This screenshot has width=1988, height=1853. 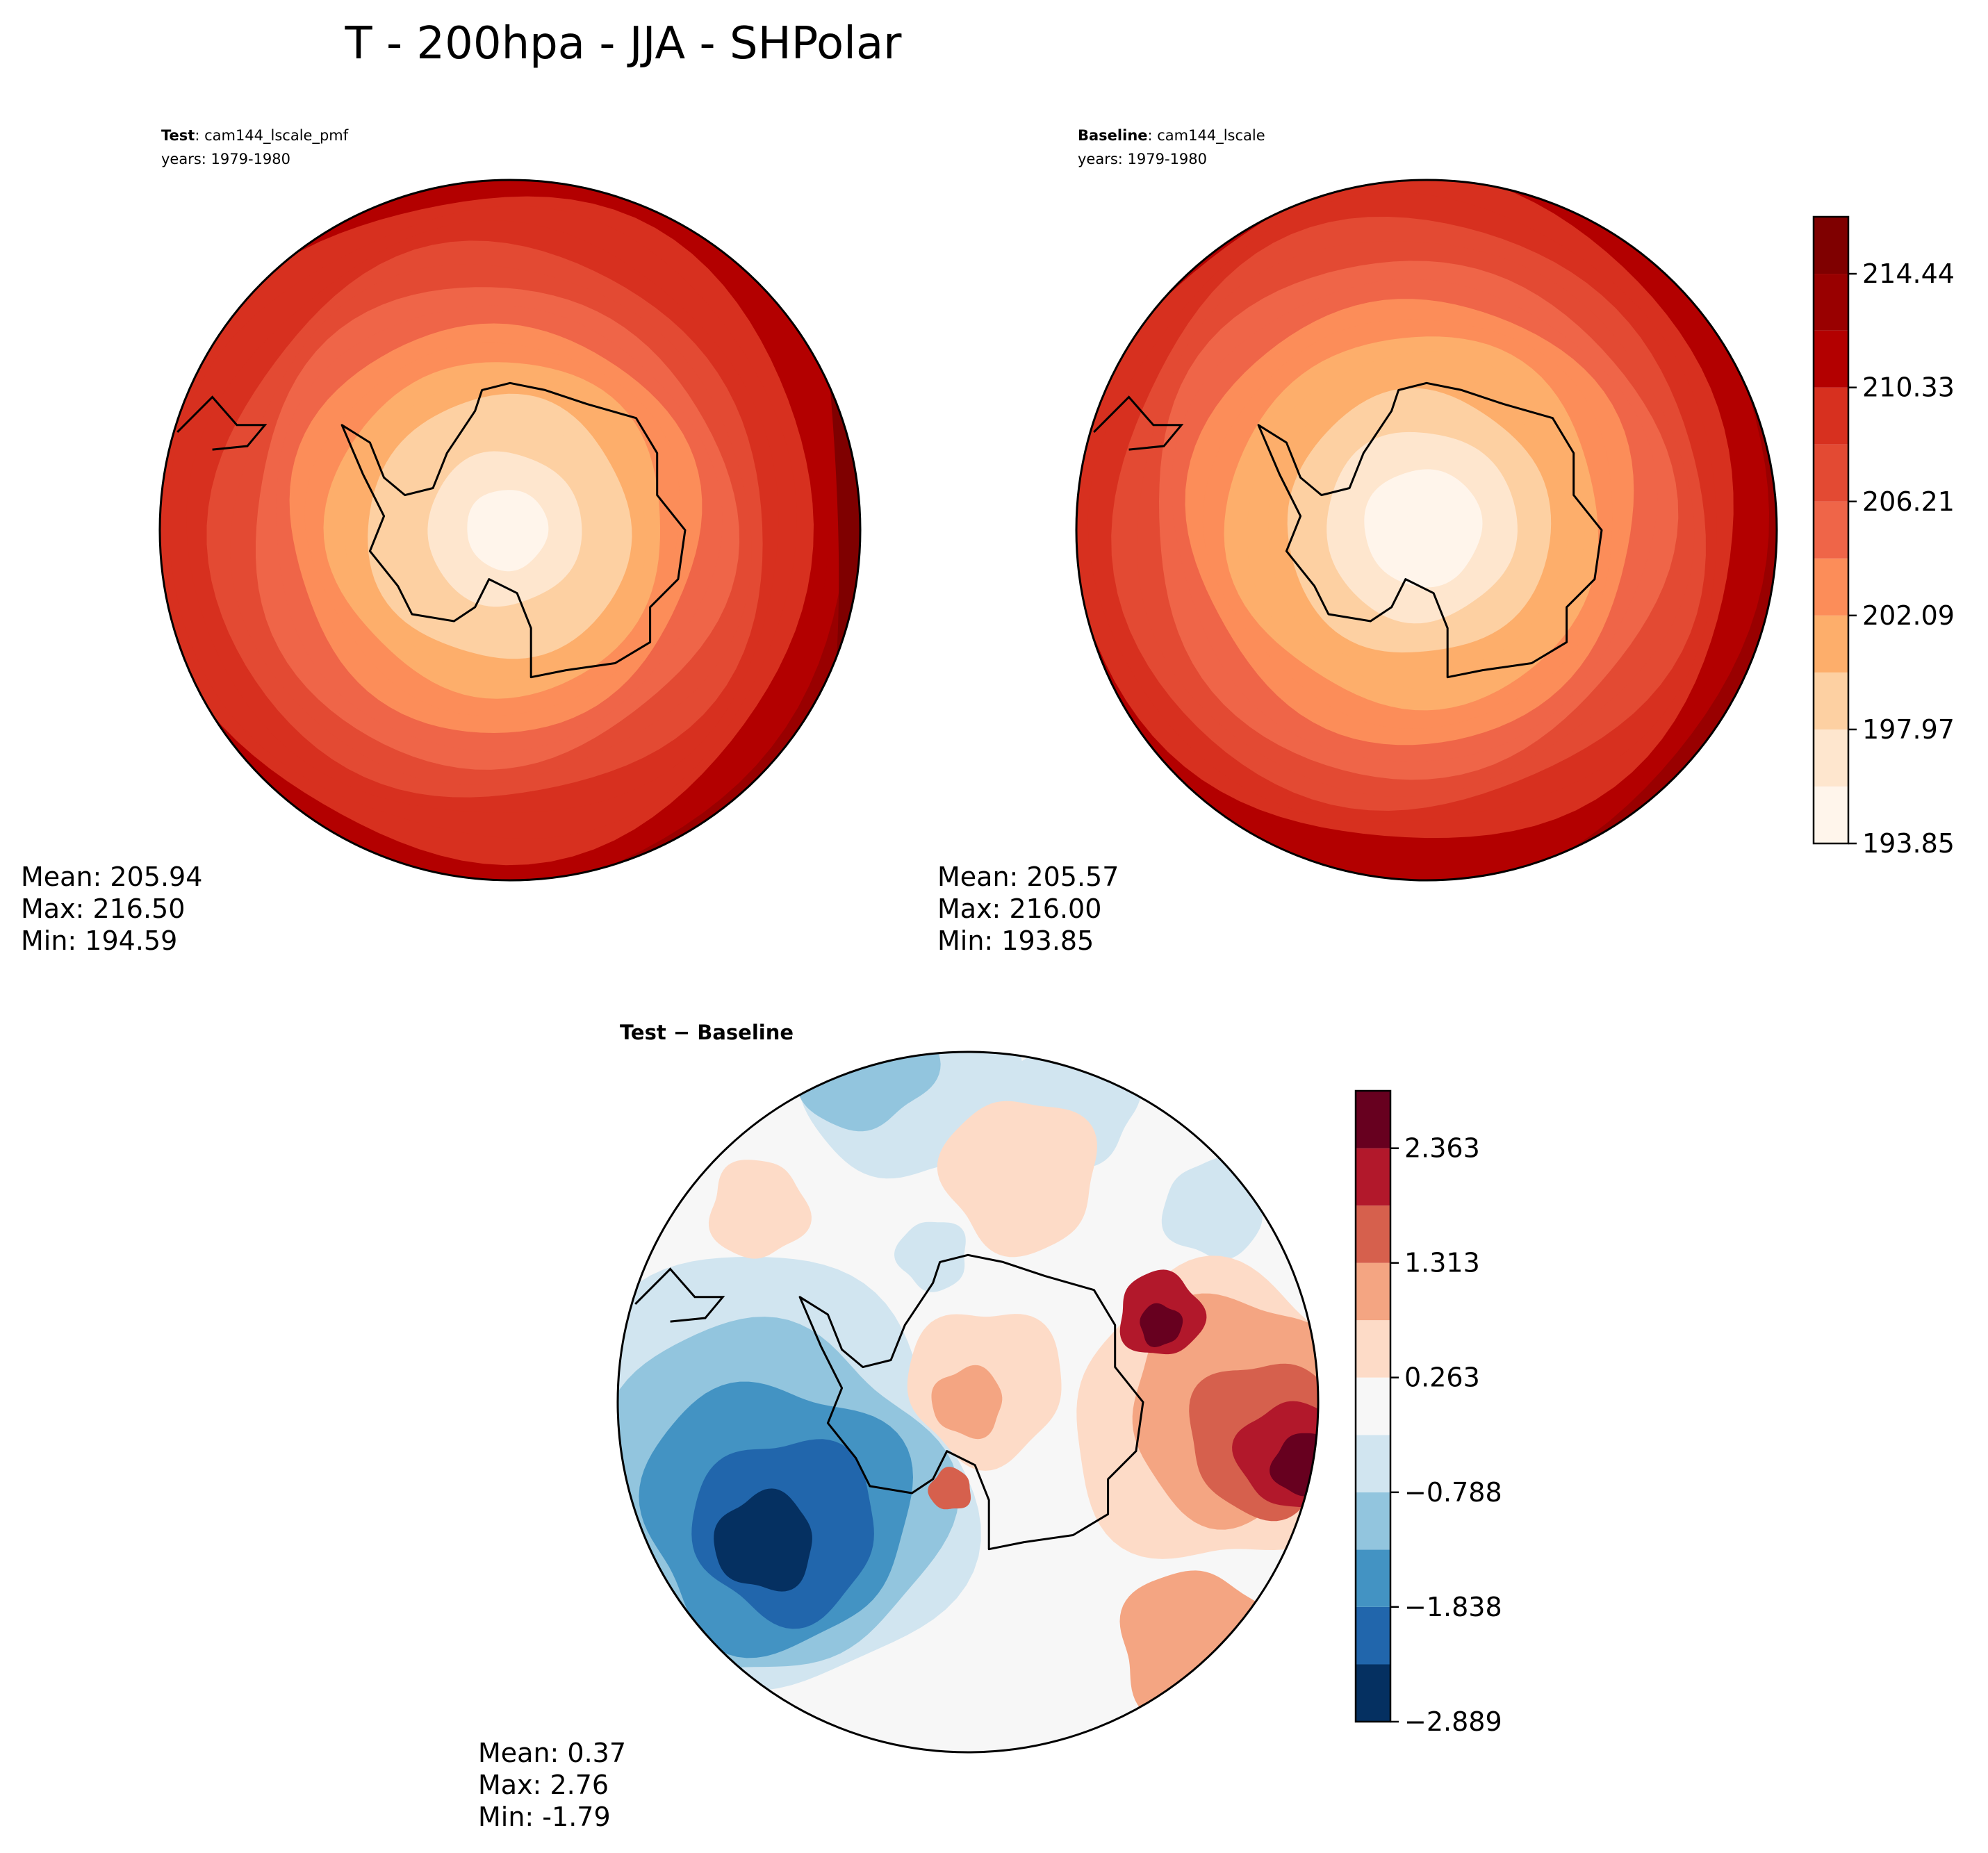 I want to click on baseline-label-name: : cam144_lscale, so click(x=1206, y=136).